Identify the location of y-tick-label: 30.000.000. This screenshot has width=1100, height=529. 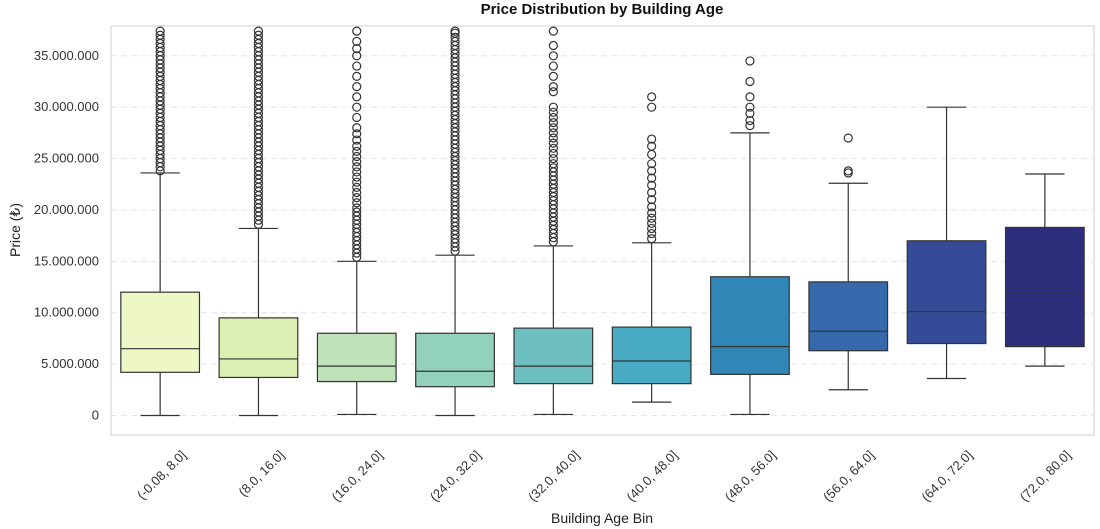
(66, 106).